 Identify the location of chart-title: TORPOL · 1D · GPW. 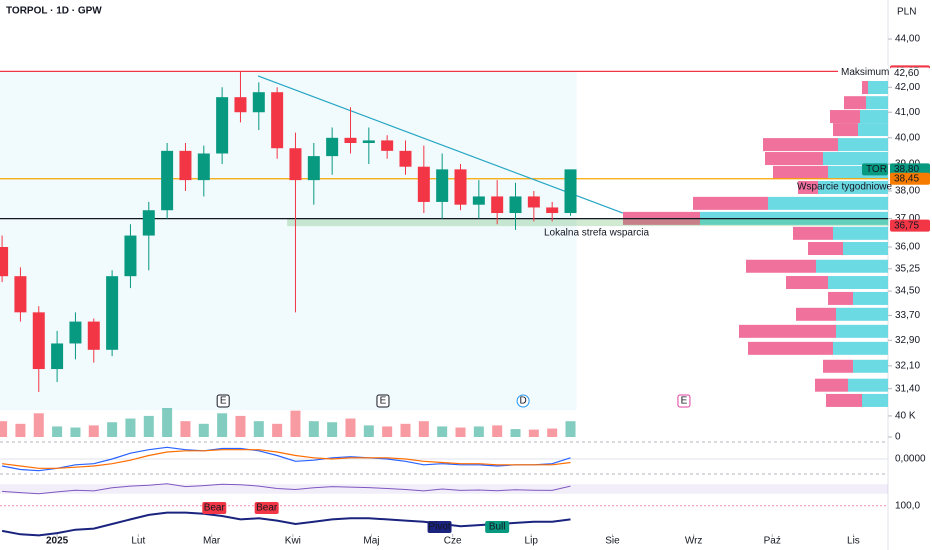
(54, 11).